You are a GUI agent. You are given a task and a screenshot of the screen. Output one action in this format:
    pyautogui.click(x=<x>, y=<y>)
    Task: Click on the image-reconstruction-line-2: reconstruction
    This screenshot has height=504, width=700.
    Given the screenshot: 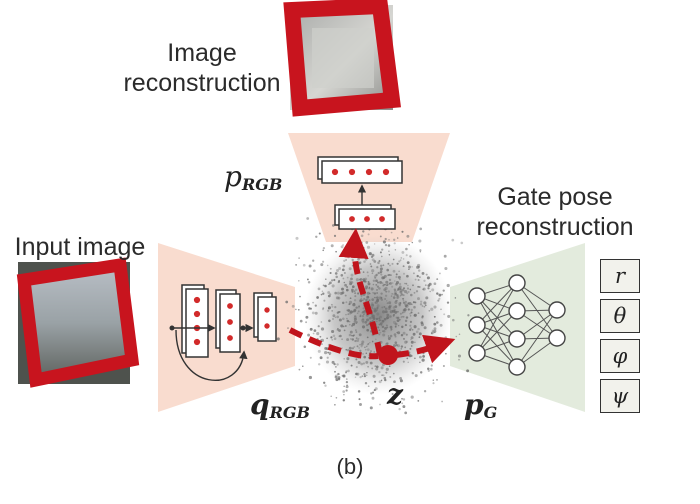 What is the action you would take?
    pyautogui.click(x=202, y=83)
    